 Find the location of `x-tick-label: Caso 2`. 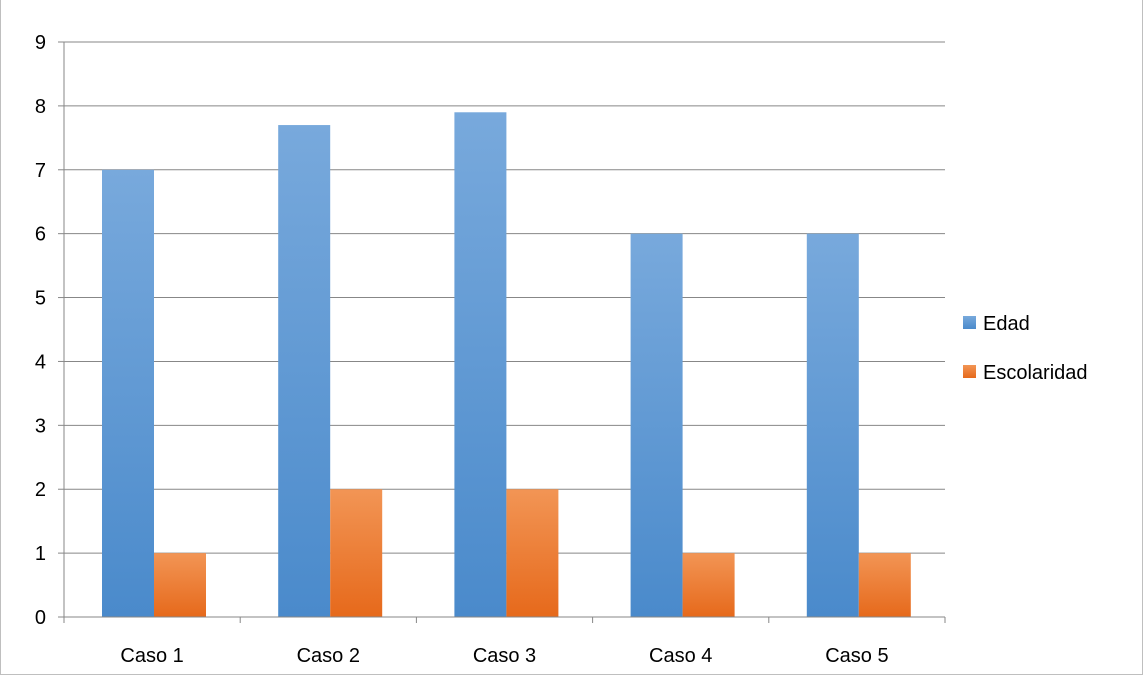

x-tick-label: Caso 2 is located at coordinates (328, 656).